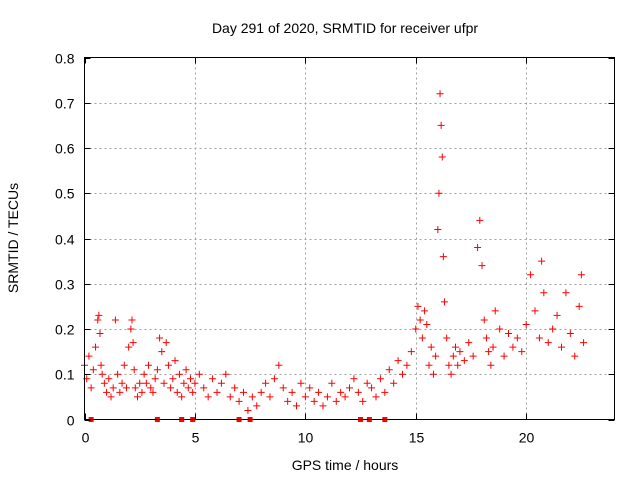 The image size is (640, 480). I want to click on y-tick-label: 0.8, so click(65, 59).